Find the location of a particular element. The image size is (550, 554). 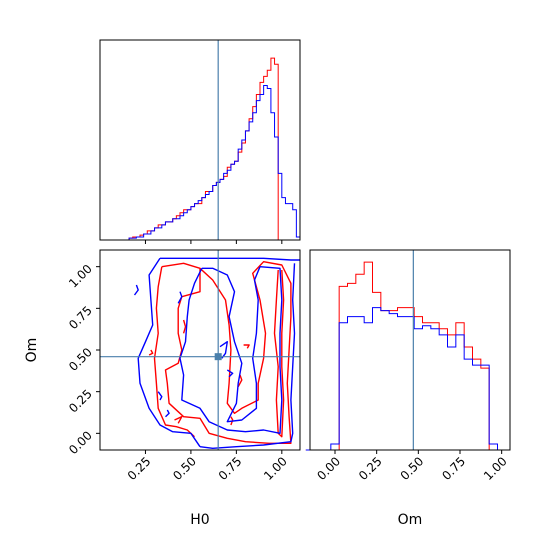

h0-marginal-panel is located at coordinates (200, 141).